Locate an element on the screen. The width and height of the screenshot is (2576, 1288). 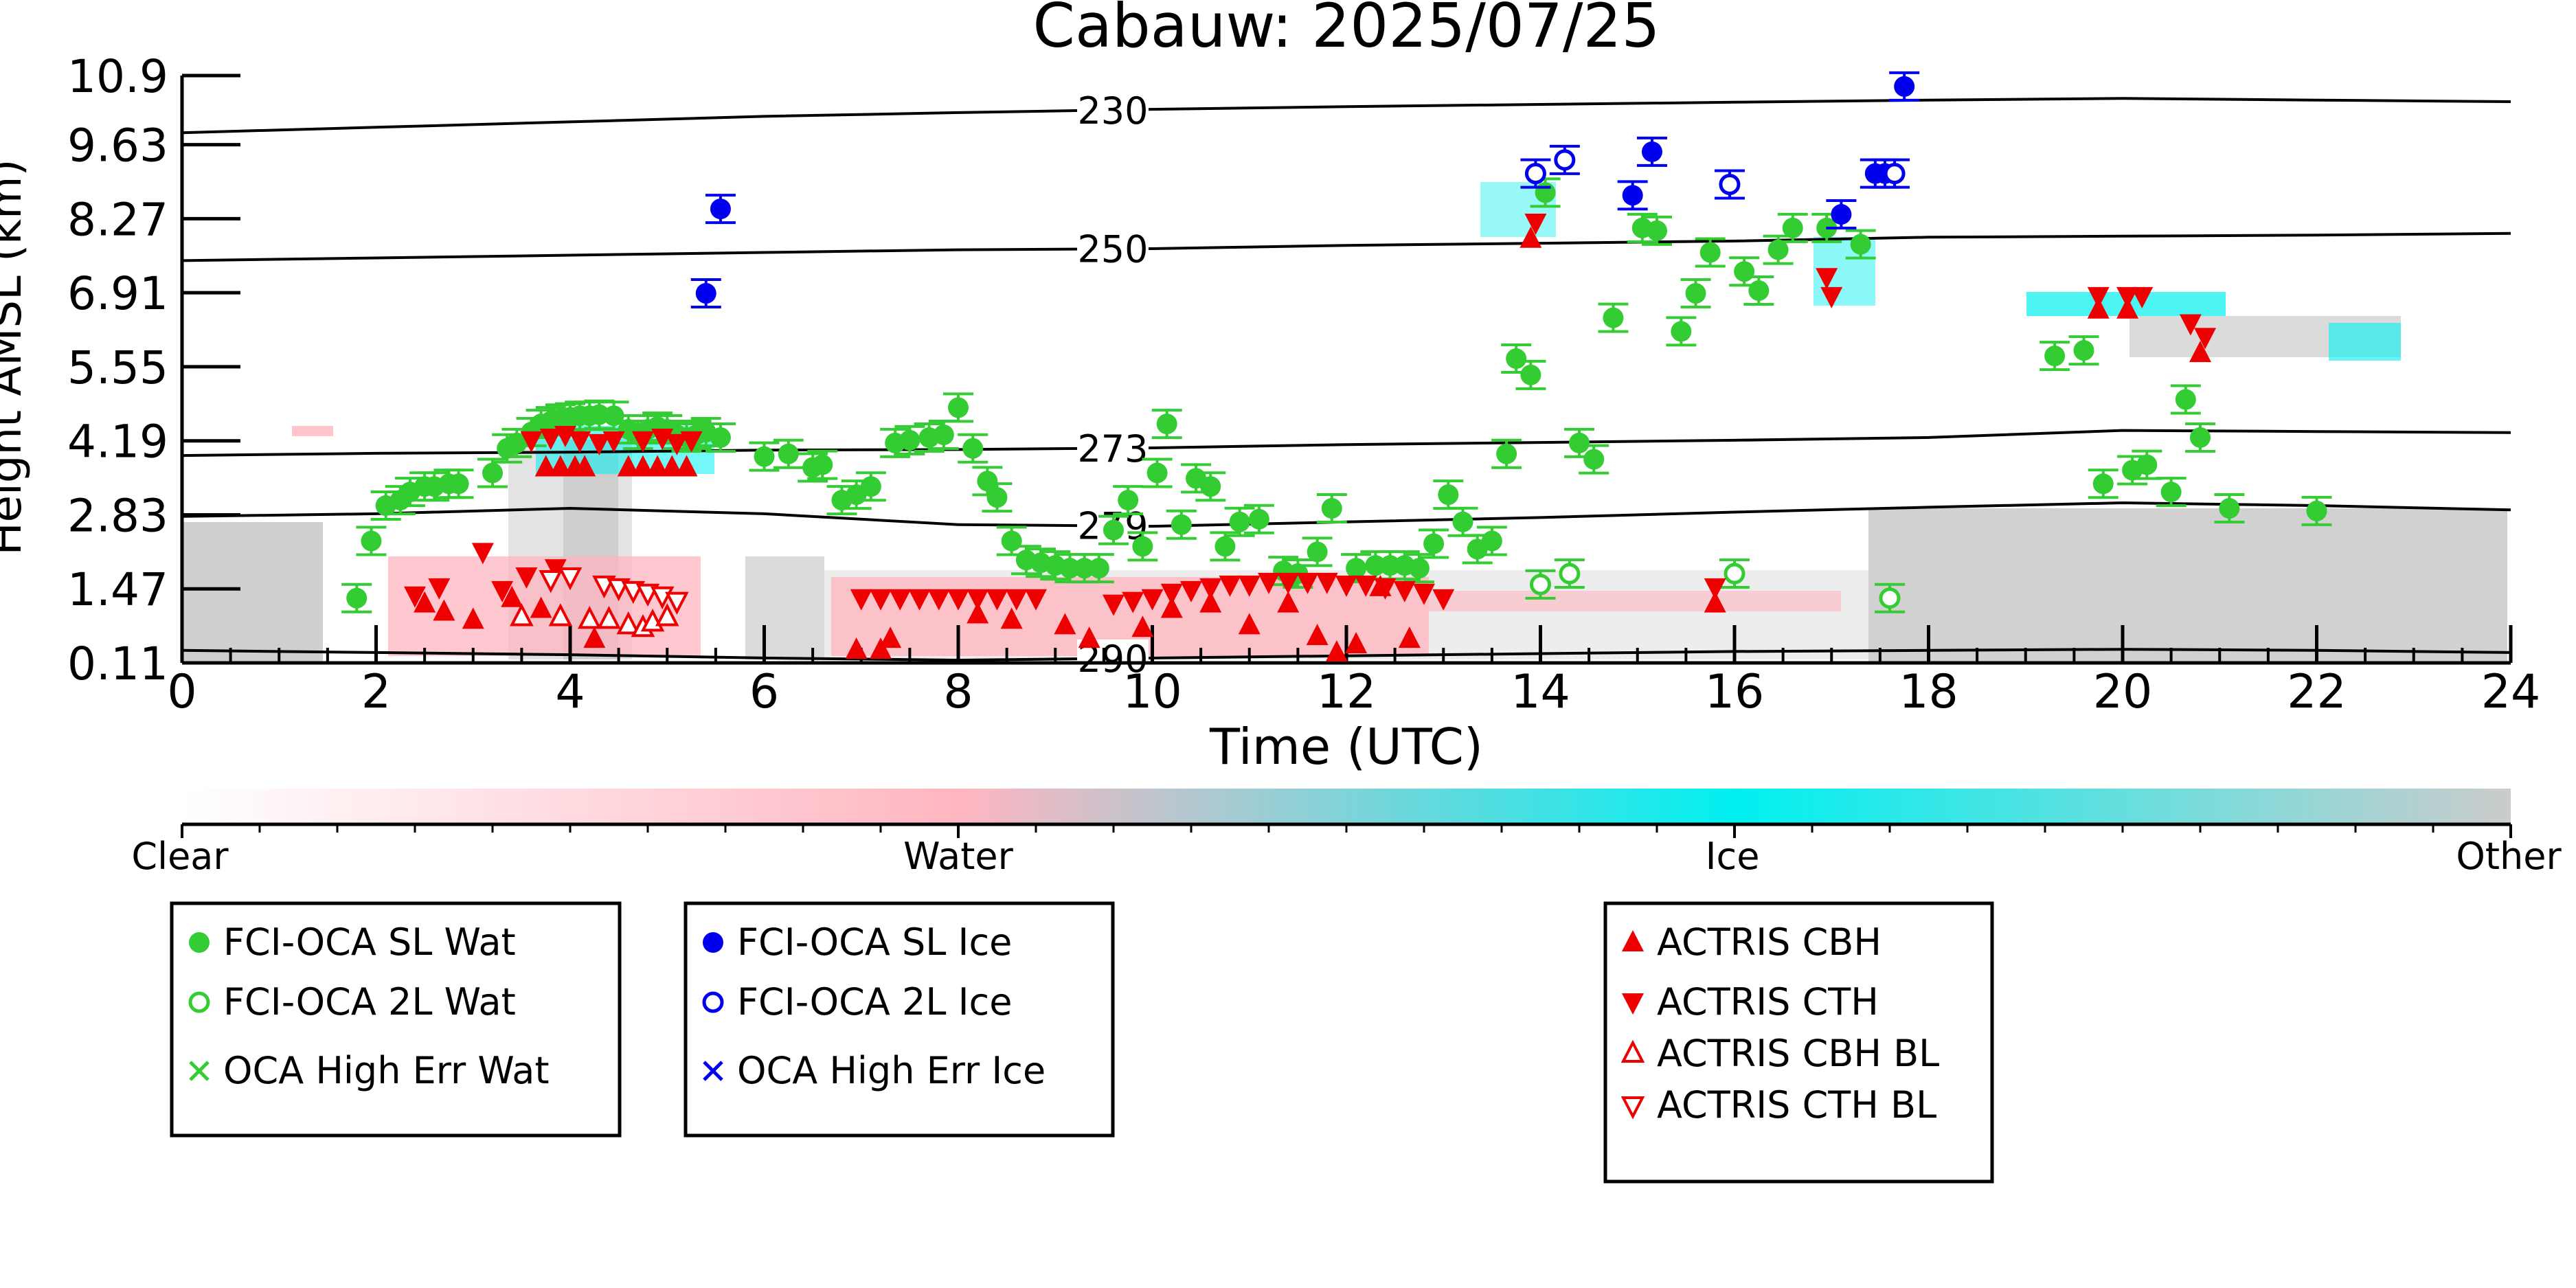
y-tick-label: 10.9 is located at coordinates (117, 76).